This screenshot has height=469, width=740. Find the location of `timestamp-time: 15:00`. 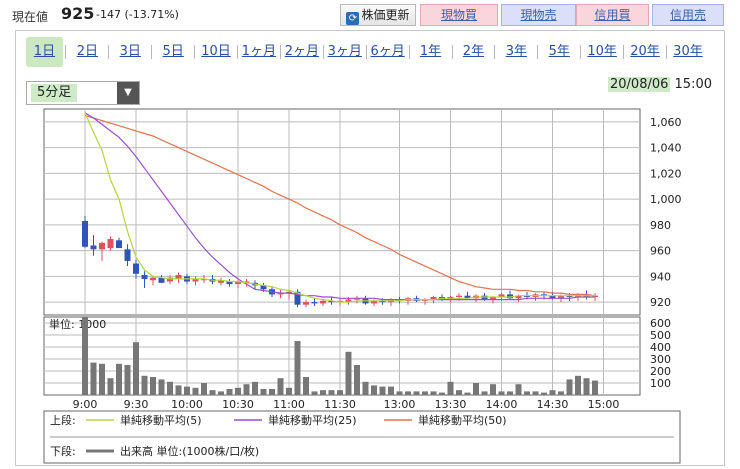

timestamp-time: 15:00 is located at coordinates (693, 84).